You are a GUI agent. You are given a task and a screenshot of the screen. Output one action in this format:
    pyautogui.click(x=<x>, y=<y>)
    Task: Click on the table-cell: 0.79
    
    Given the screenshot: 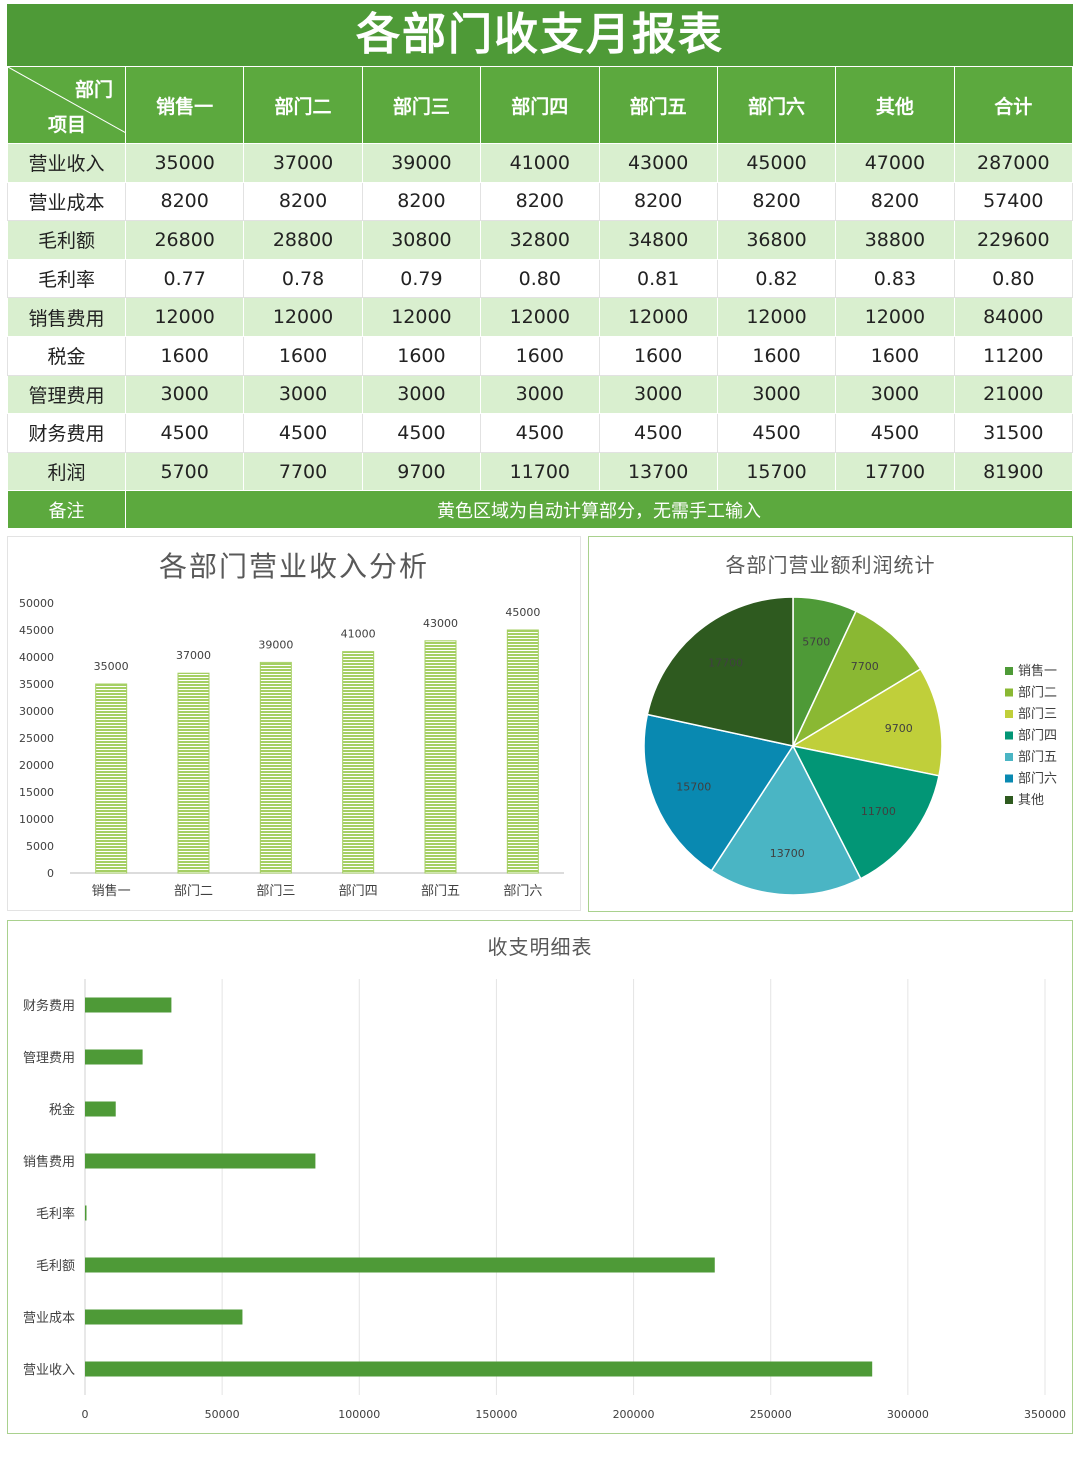 What is the action you would take?
    pyautogui.click(x=421, y=278)
    